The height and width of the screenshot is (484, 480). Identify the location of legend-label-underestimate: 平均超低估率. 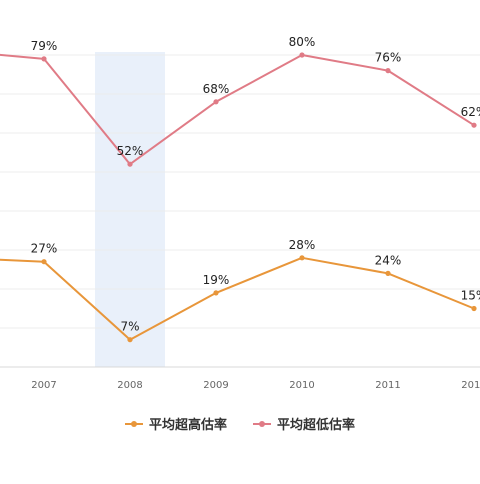
(316, 425).